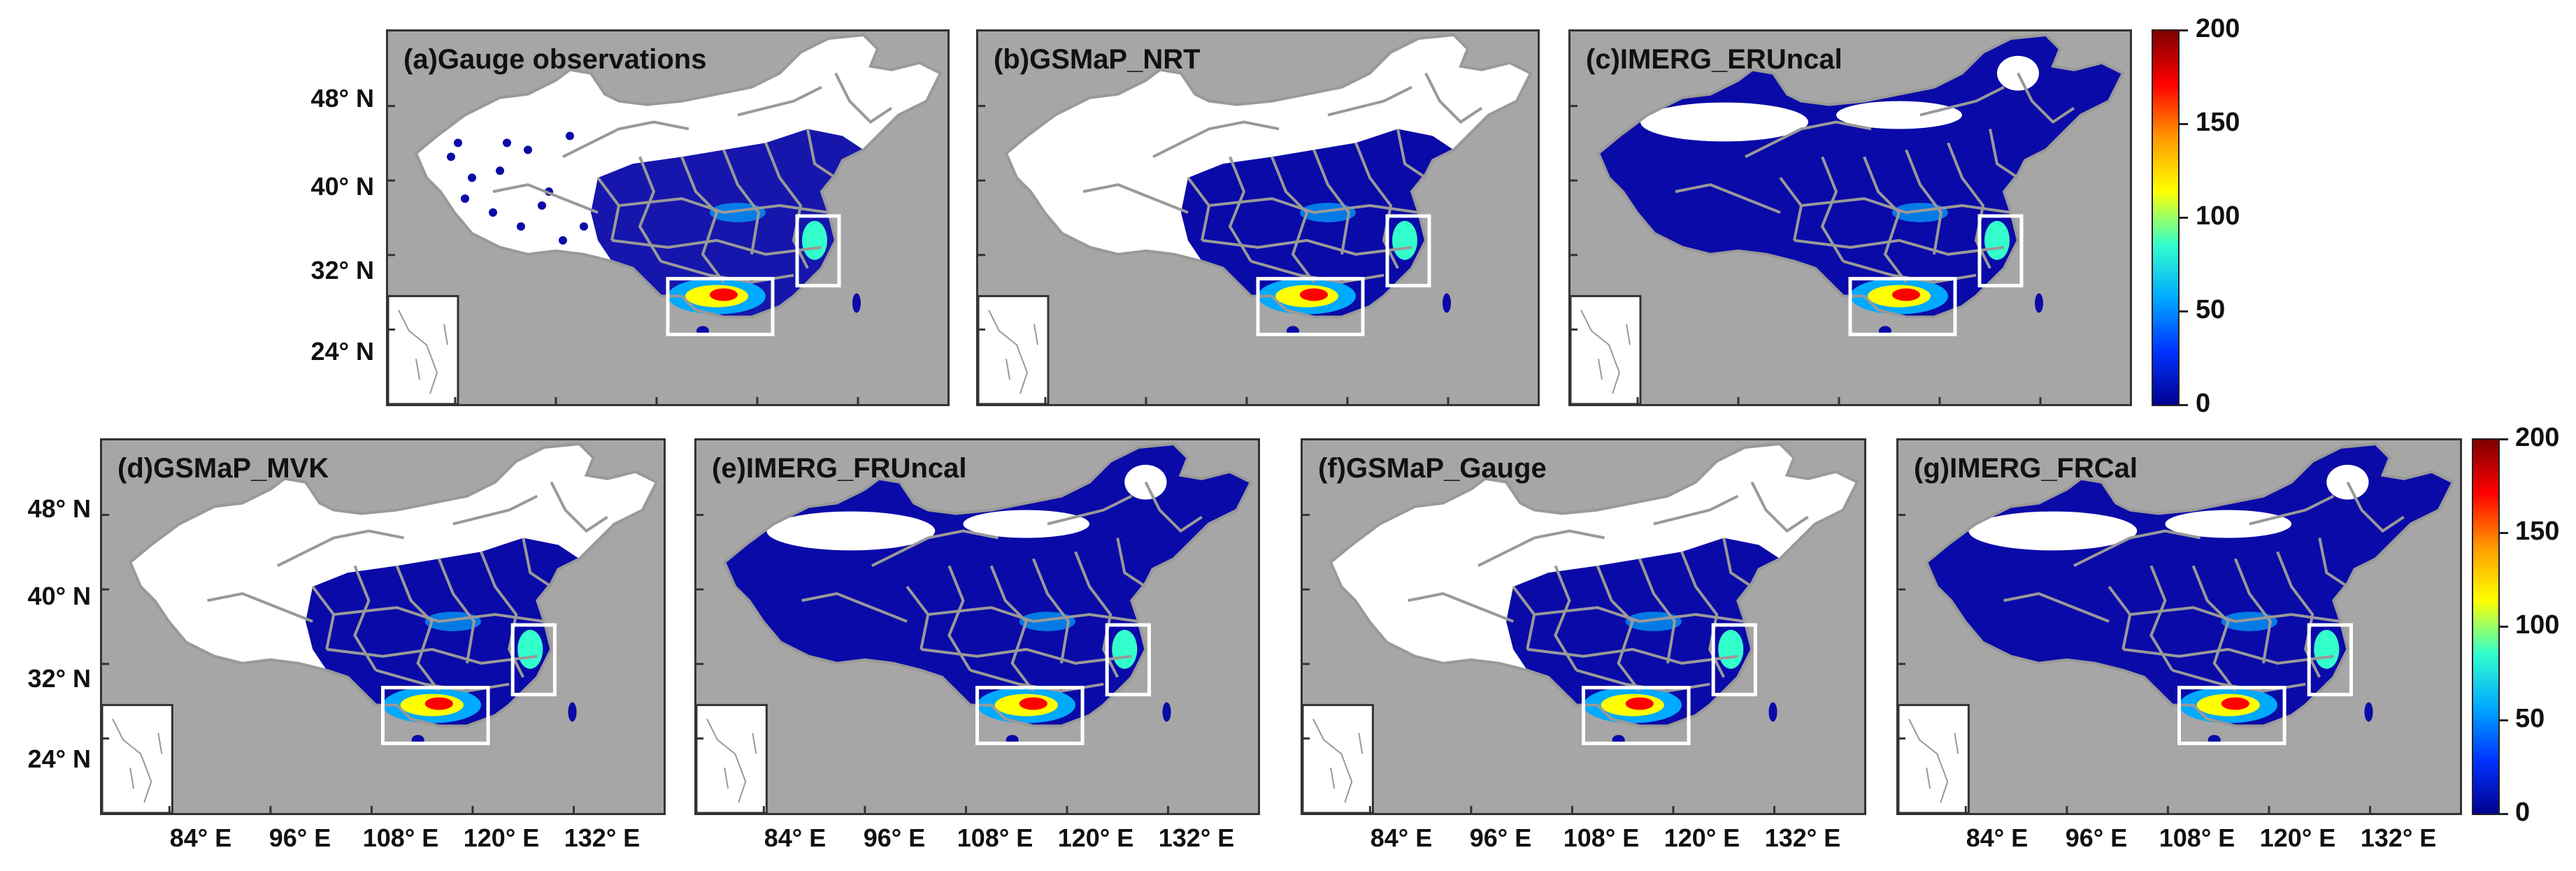 This screenshot has height=871, width=2576. I want to click on lon-label-84: 84° E, so click(1401, 837).